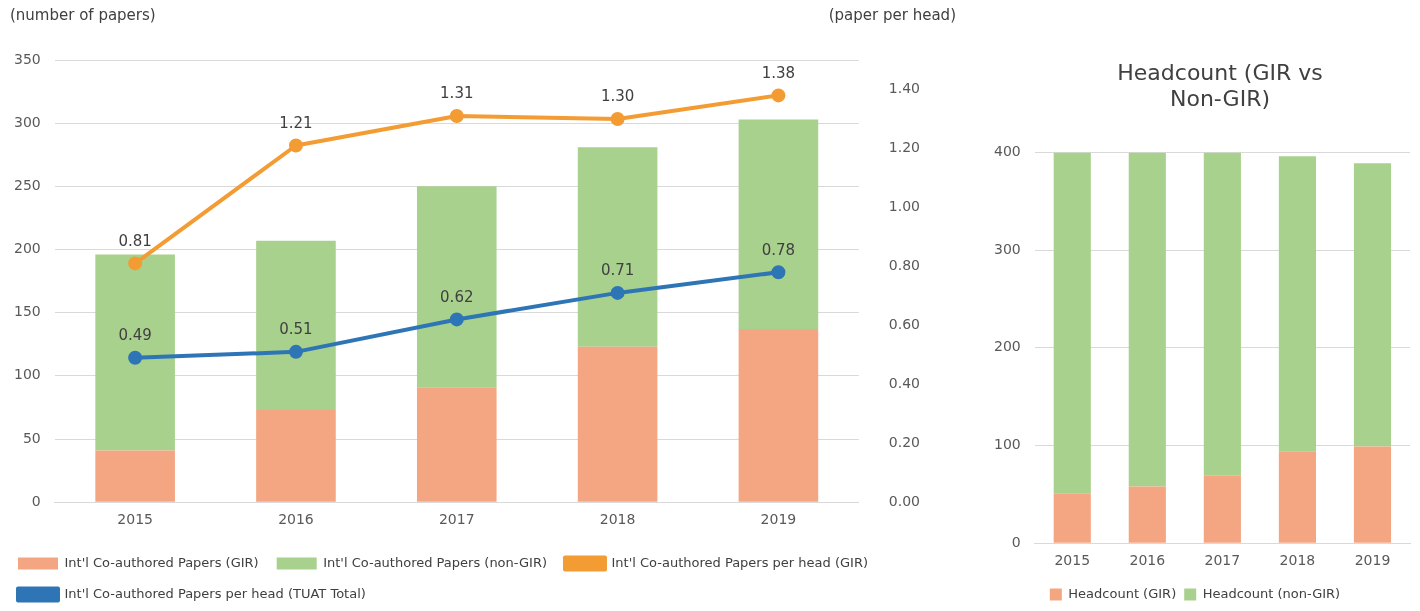  Describe the element at coordinates (617, 270) in the screenshot. I see `data-label: 0.71` at that location.